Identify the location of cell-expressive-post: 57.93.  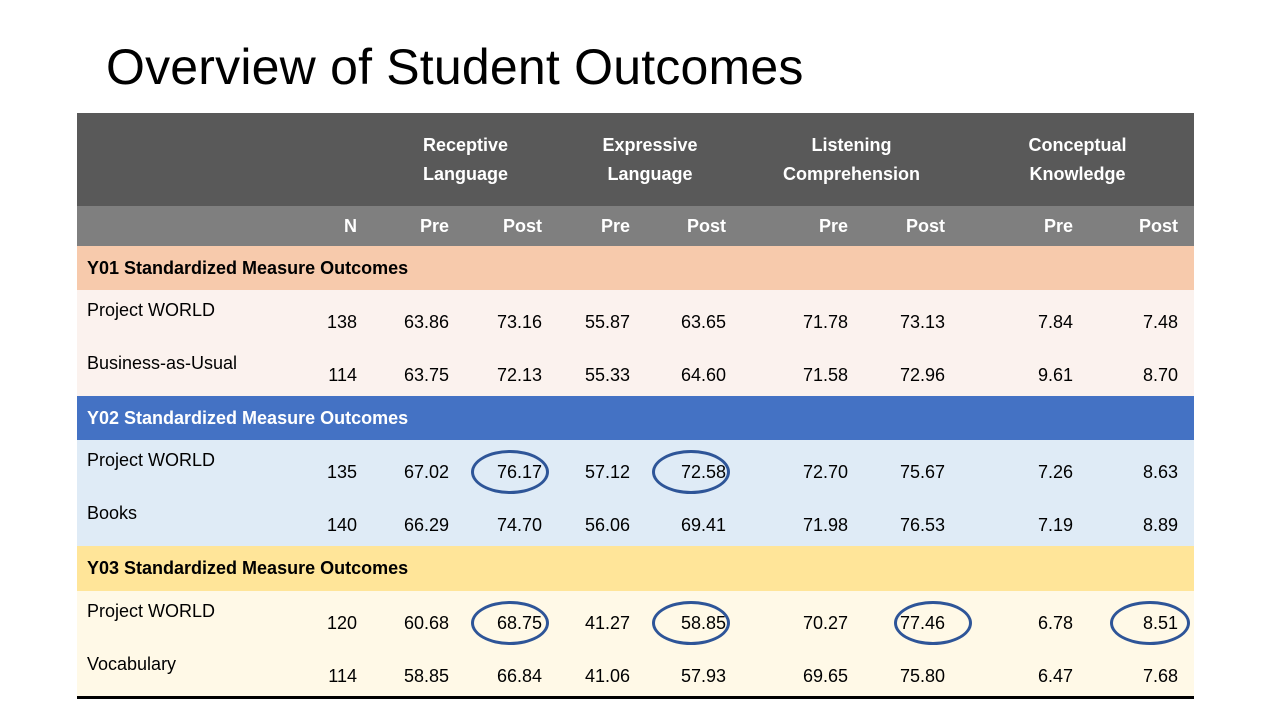
(694, 671).